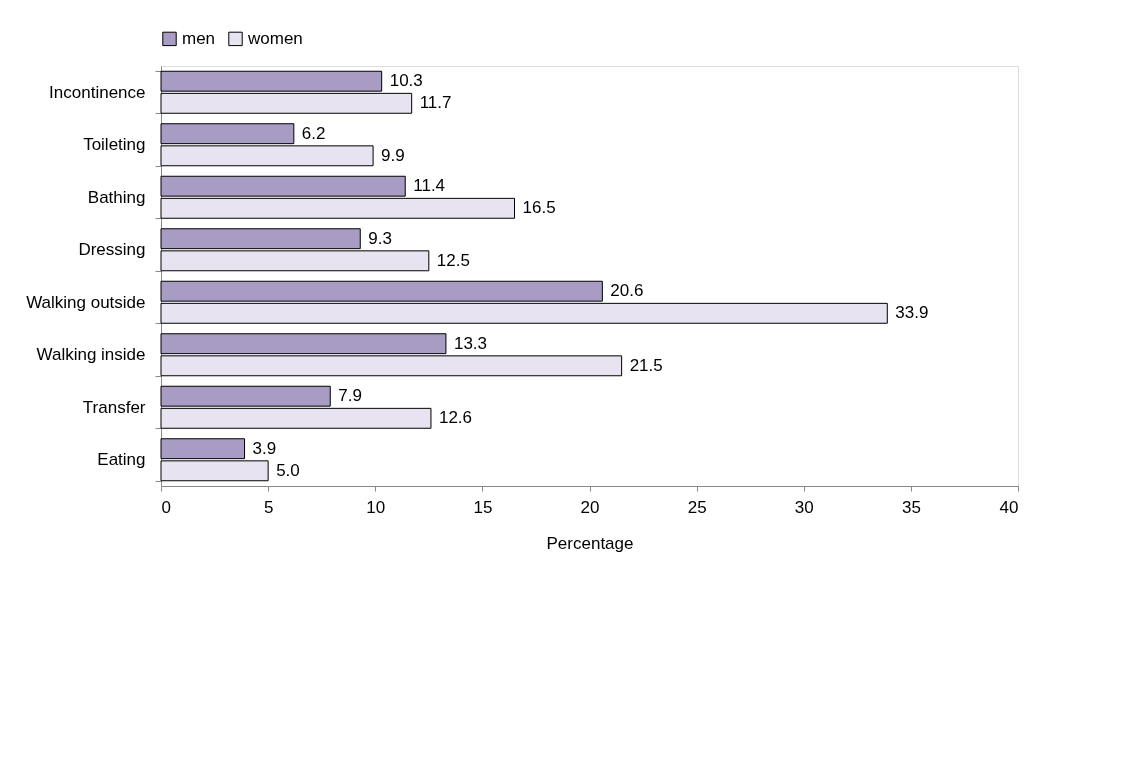  Describe the element at coordinates (86, 302) in the screenshot. I see `y-tick-label: Walking outside` at that location.